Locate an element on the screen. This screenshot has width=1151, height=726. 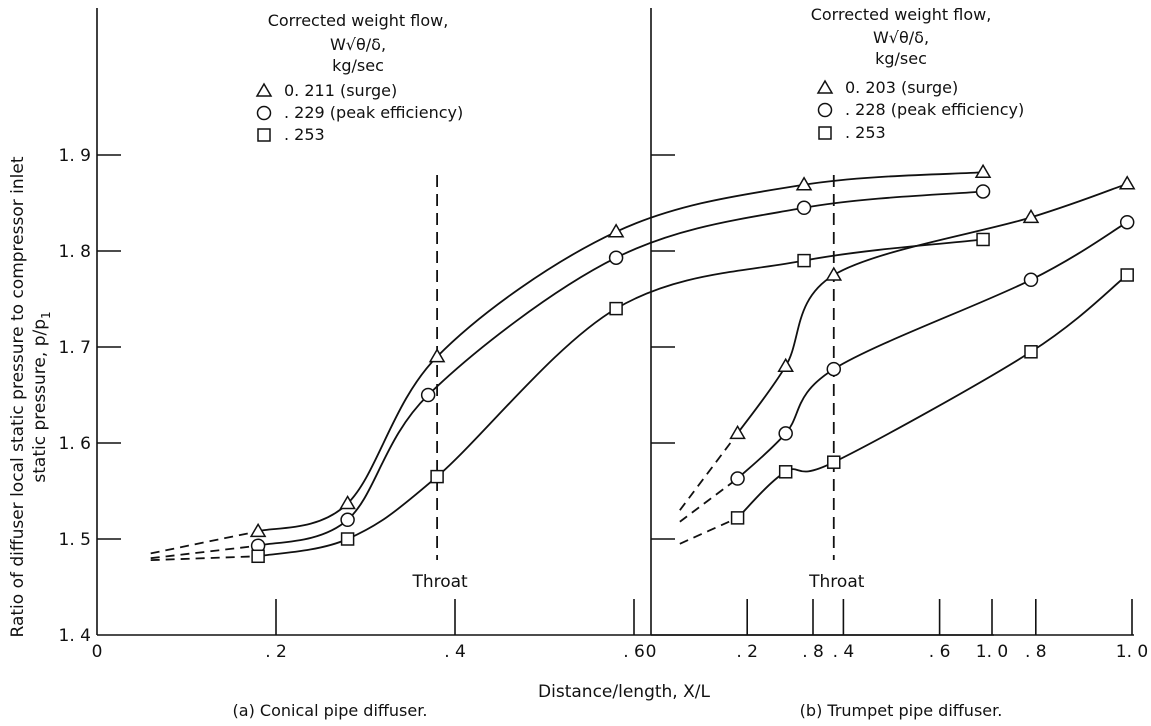
y-axis-label: static pressure, p/p1 is located at coordinates (41, 396).